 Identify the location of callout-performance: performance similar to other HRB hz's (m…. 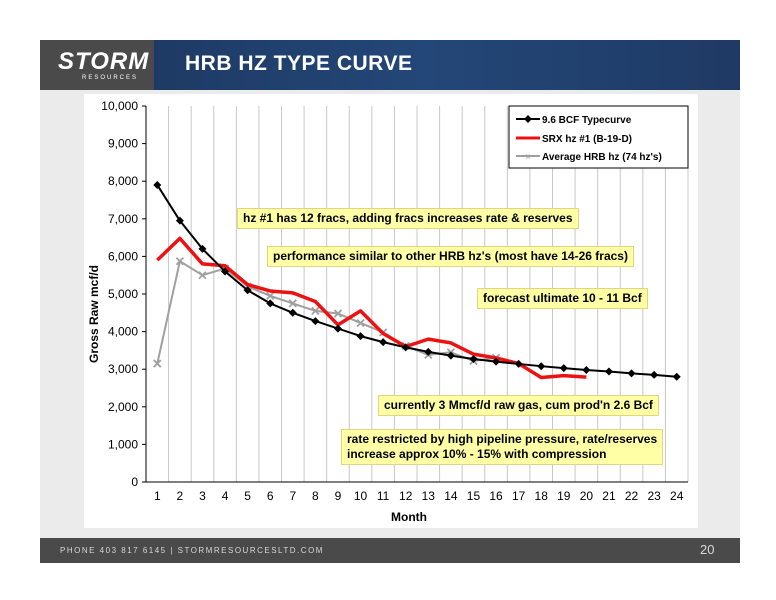
(450, 256).